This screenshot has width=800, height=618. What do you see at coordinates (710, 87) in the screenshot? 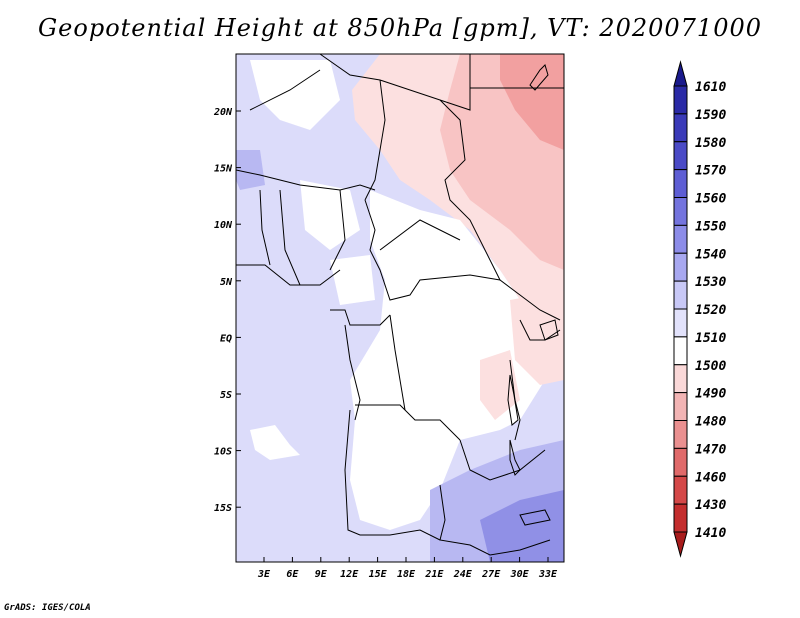
I see `colorbar-label: 1610` at bounding box center [710, 87].